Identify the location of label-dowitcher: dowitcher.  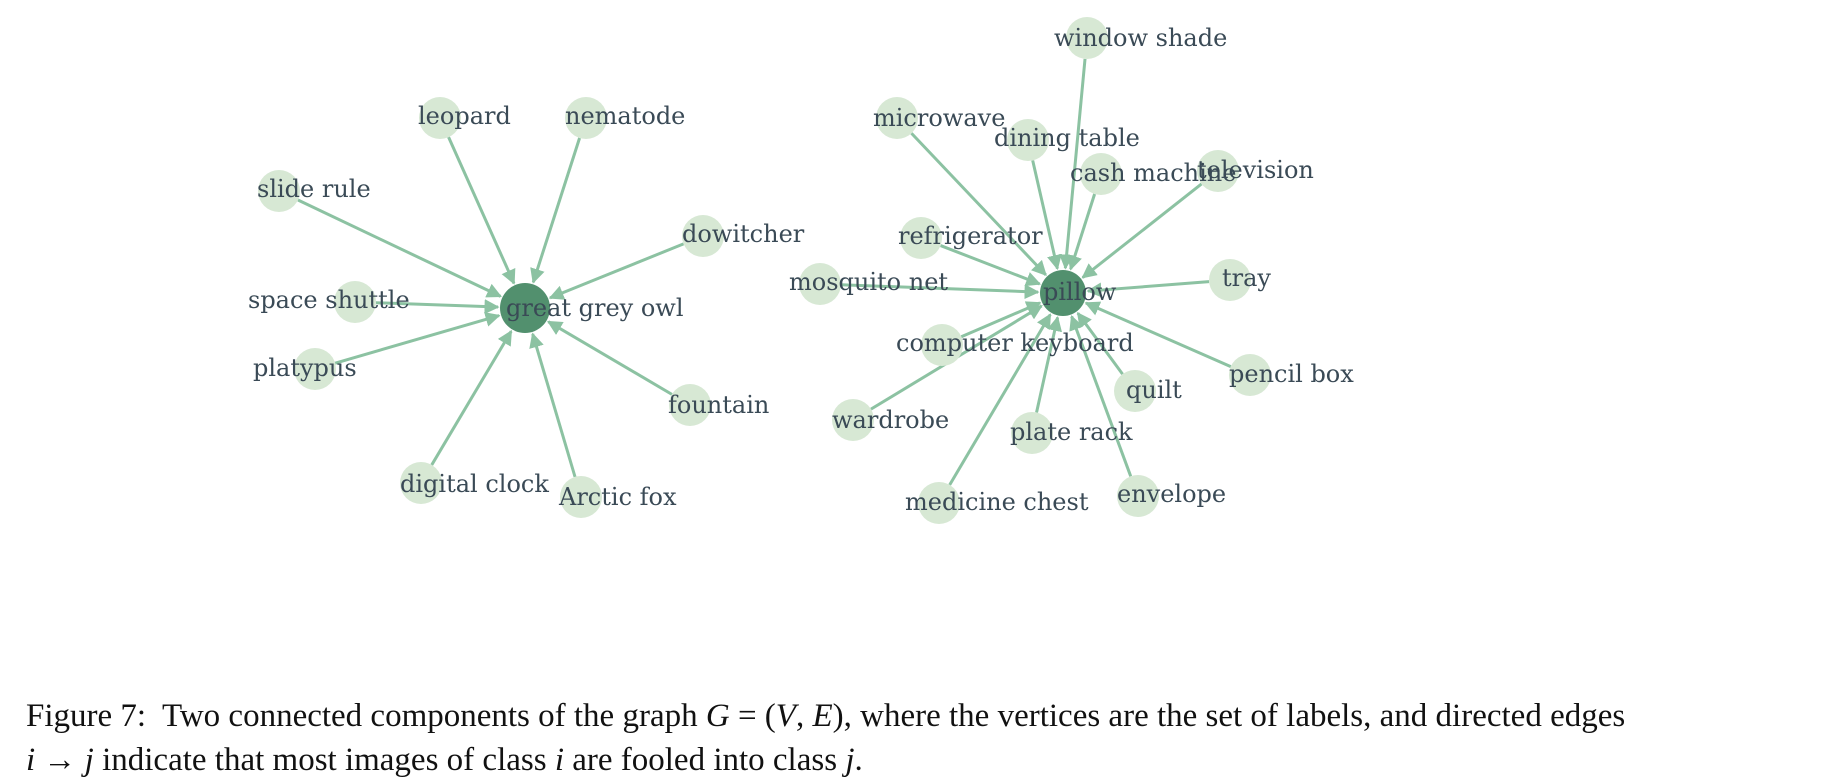
(743, 234).